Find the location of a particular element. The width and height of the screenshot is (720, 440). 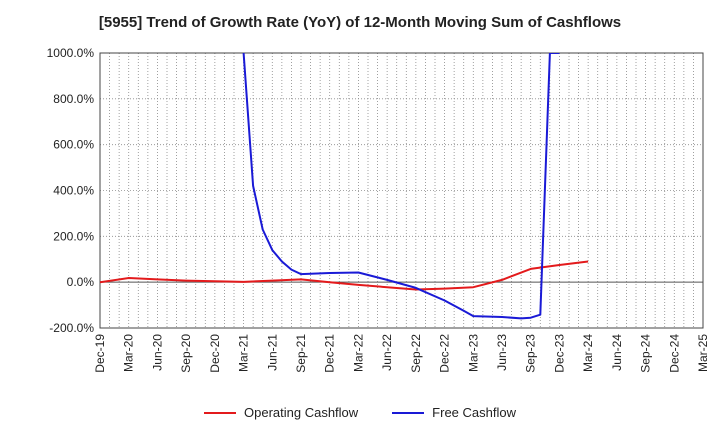

x-tick-label: Mar-20 is located at coordinates (129, 353).